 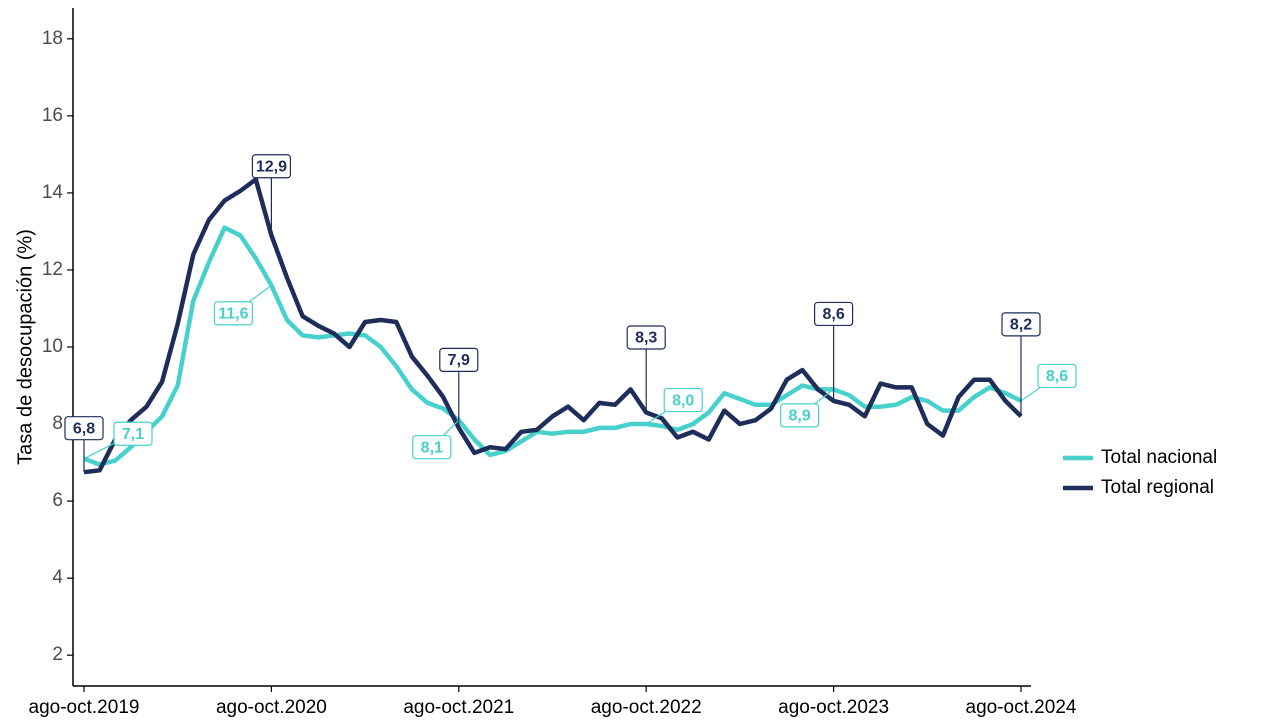 I want to click on data-label: 8,1, so click(x=432, y=447).